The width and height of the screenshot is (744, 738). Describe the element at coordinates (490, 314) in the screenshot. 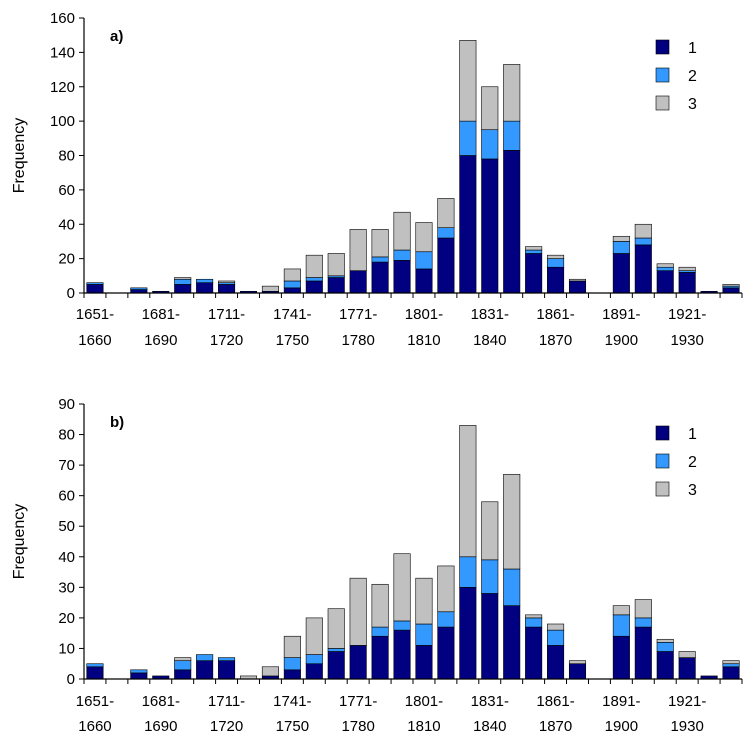

I see `x-tick-label-top: 1831-` at that location.